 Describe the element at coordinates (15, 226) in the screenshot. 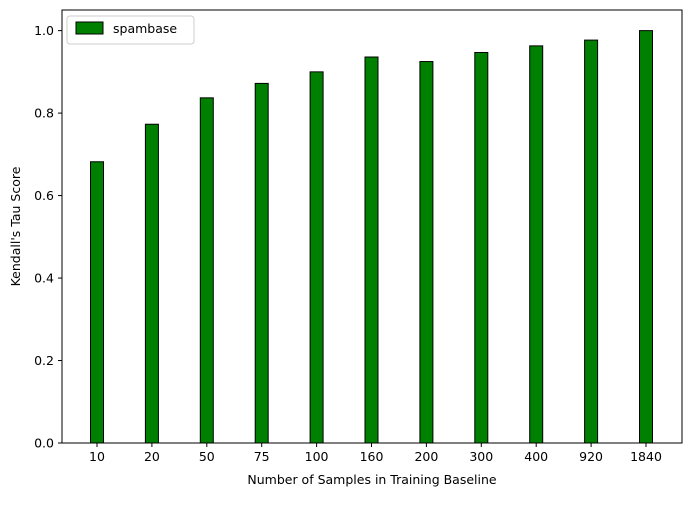

I see `y-axis-label: Kendall's Tau Score` at that location.